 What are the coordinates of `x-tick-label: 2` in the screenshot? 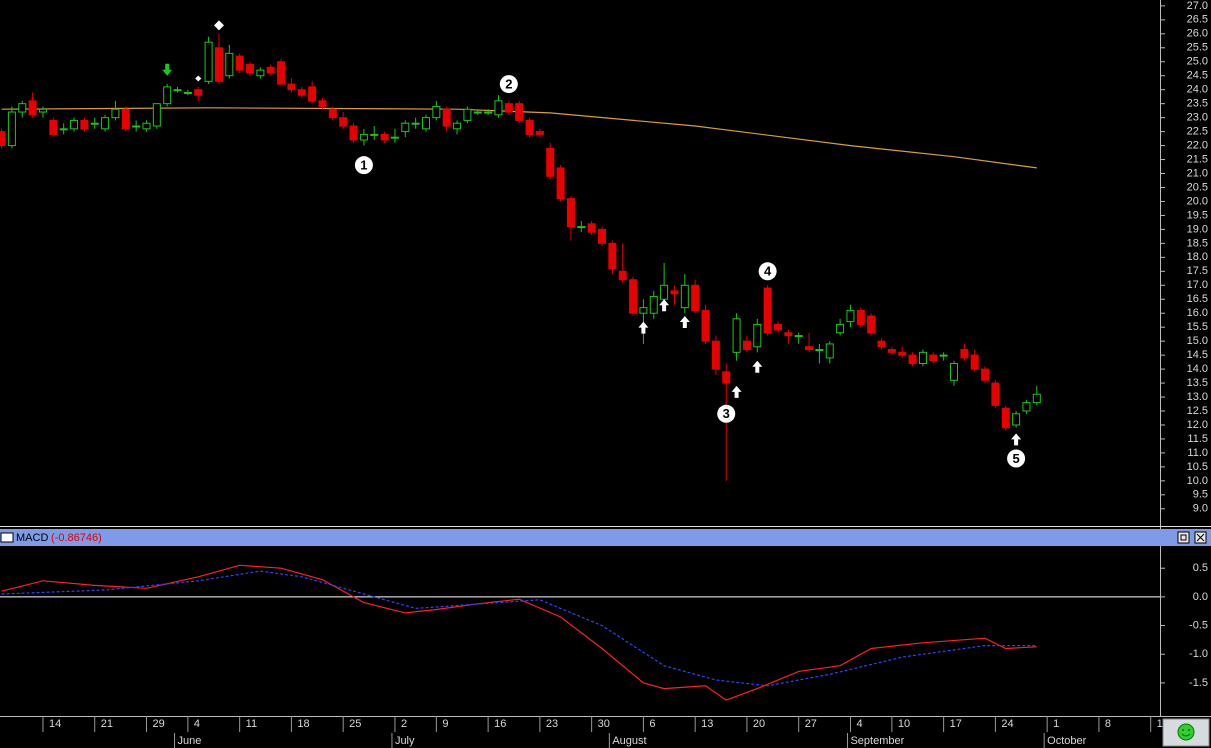 It's located at (404, 724).